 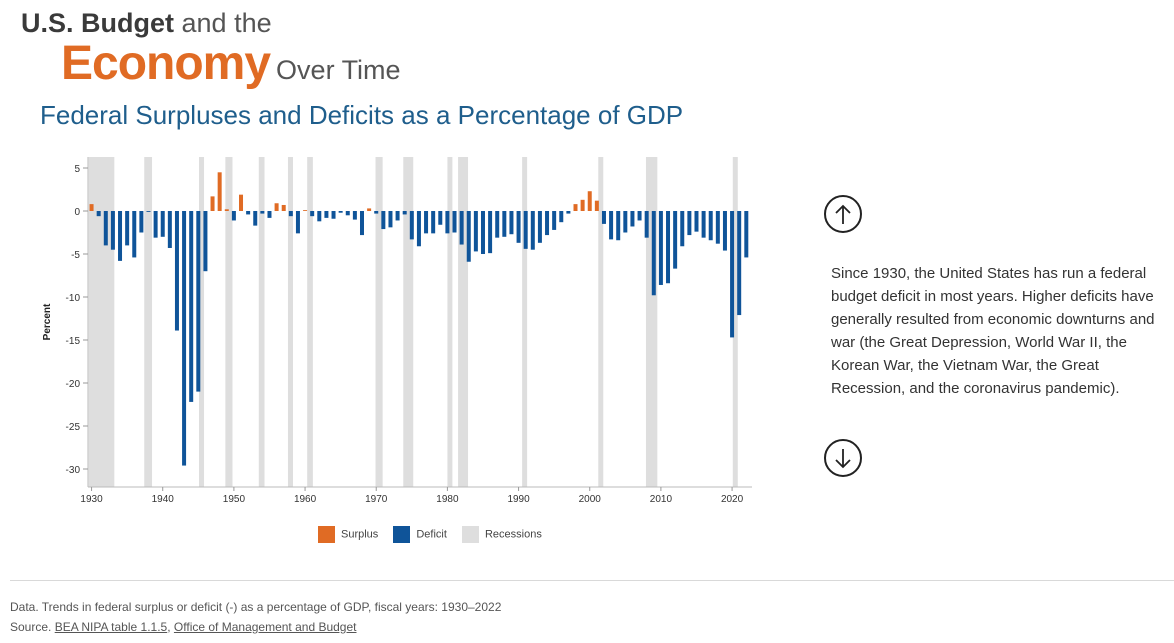 What do you see at coordinates (111, 627) in the screenshot?
I see `source-link-bea: BEA NIPA table 1.1.5` at bounding box center [111, 627].